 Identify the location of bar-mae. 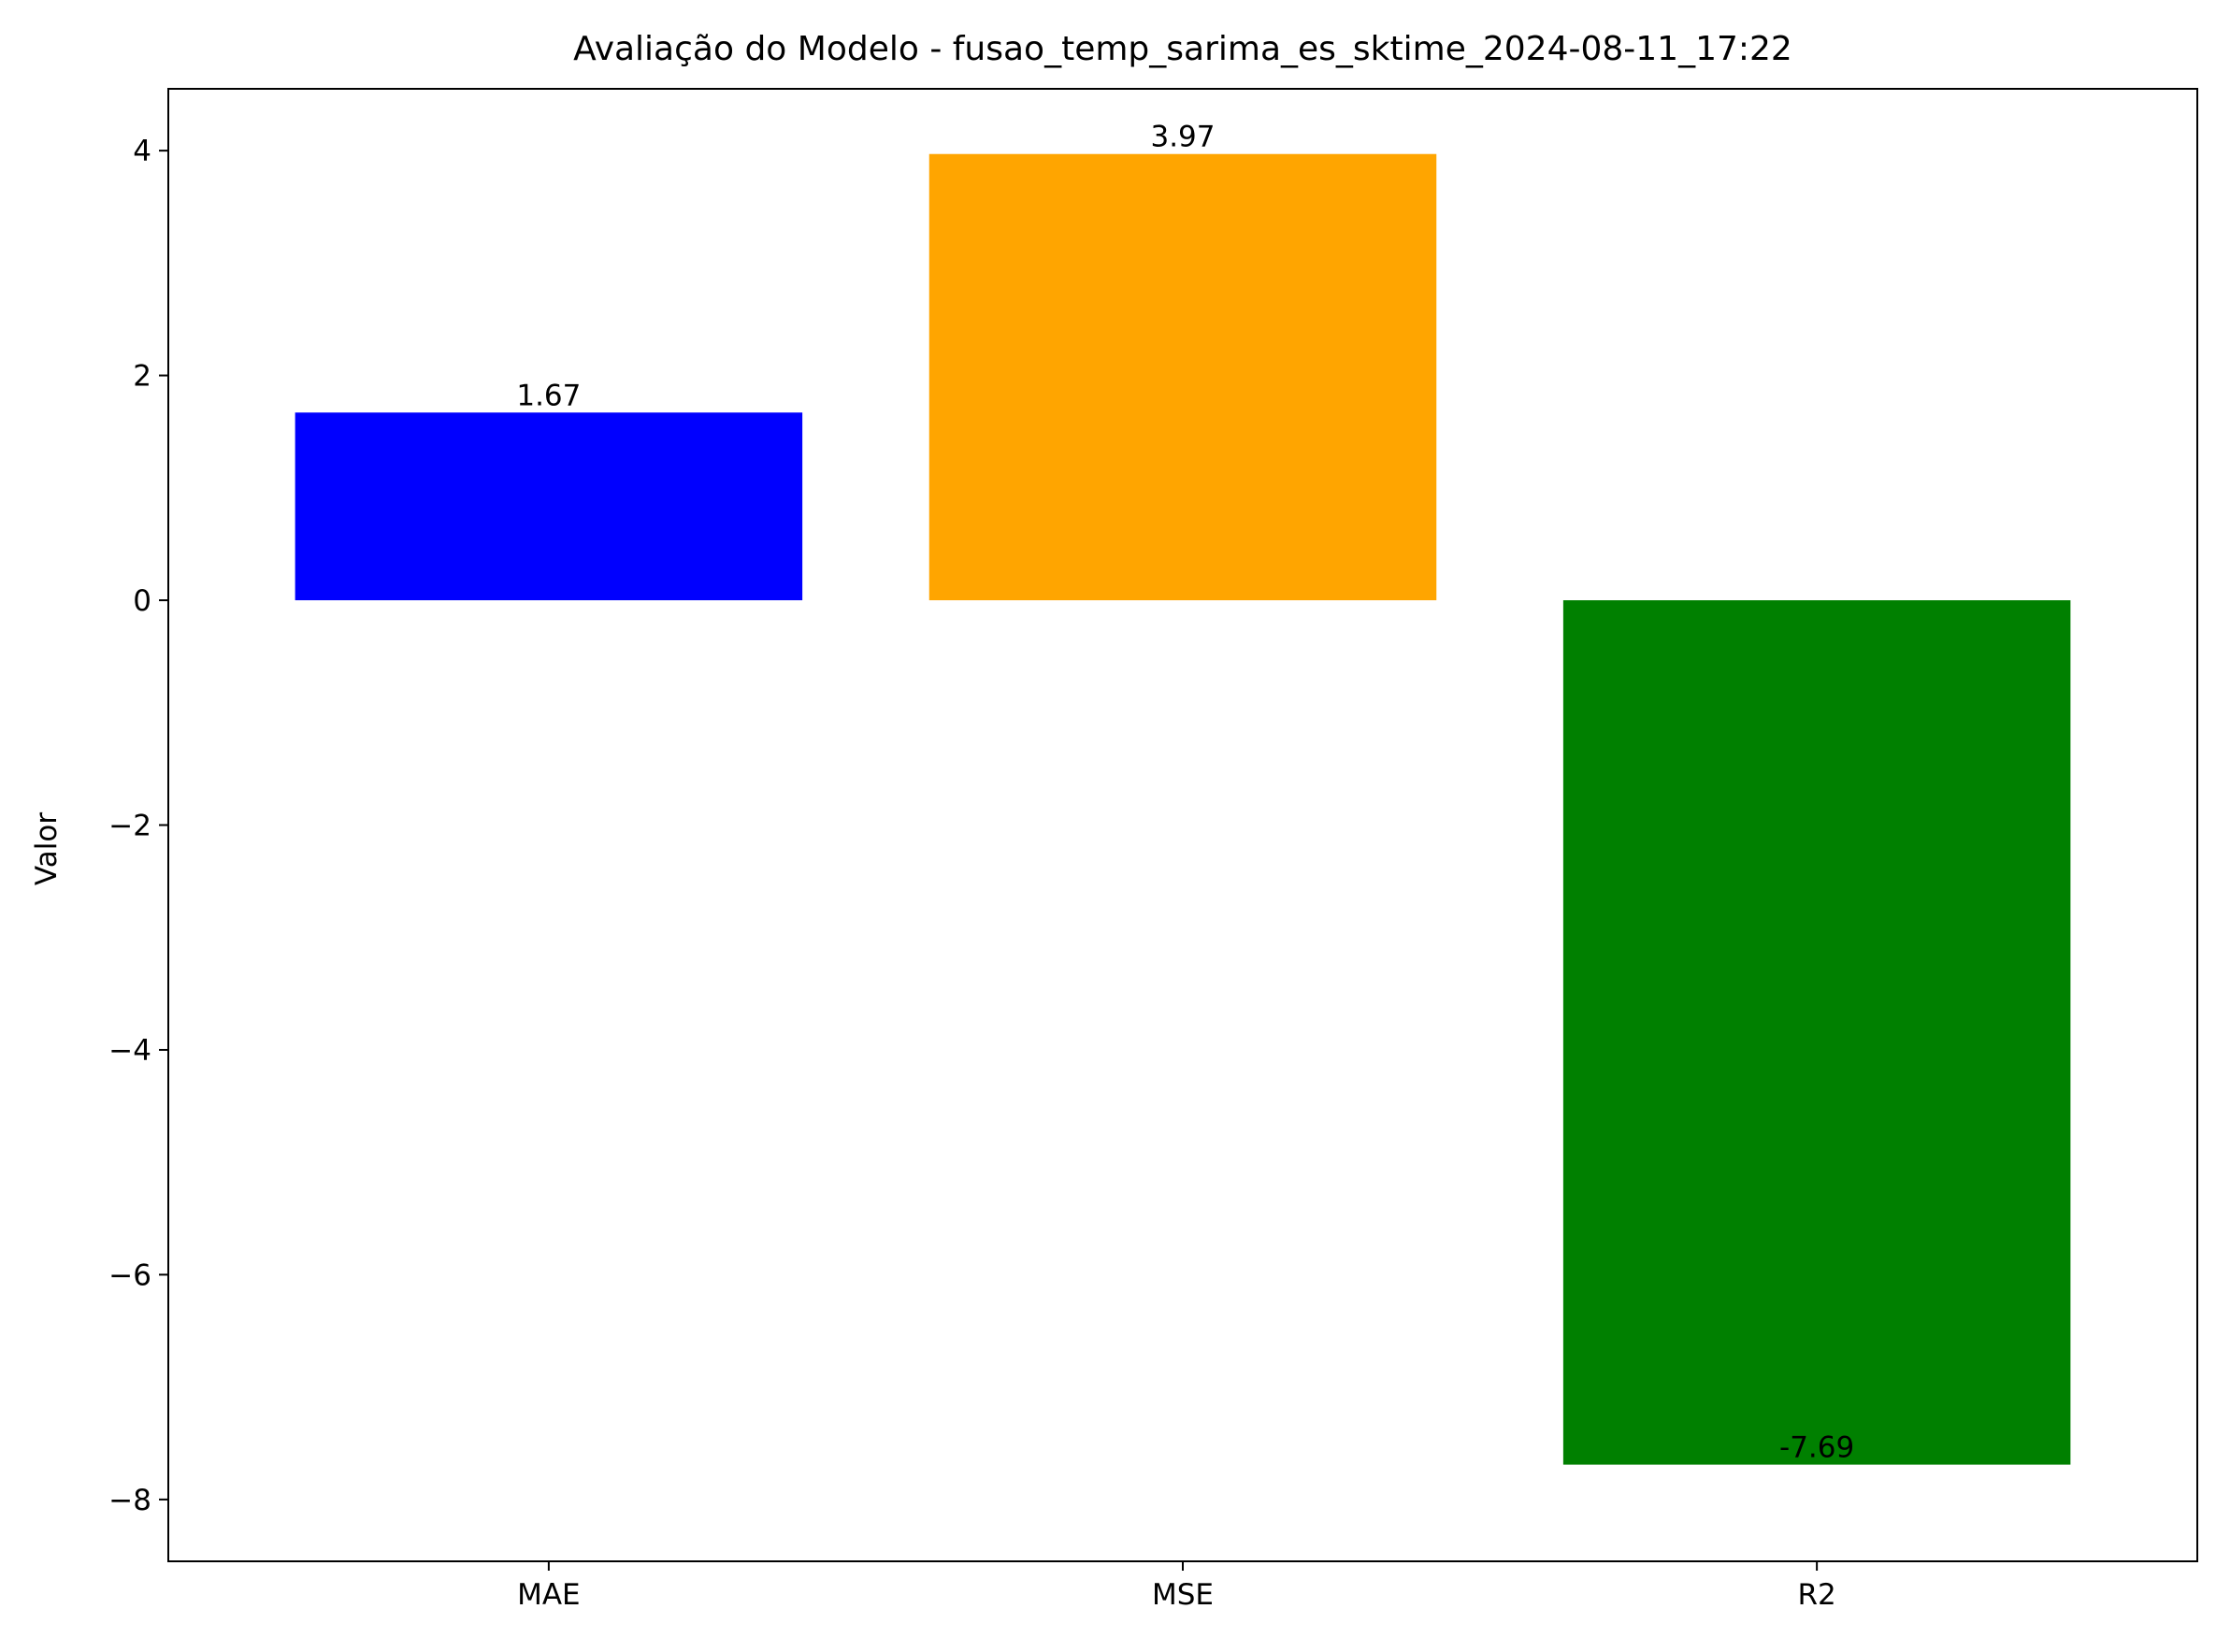
(549, 507).